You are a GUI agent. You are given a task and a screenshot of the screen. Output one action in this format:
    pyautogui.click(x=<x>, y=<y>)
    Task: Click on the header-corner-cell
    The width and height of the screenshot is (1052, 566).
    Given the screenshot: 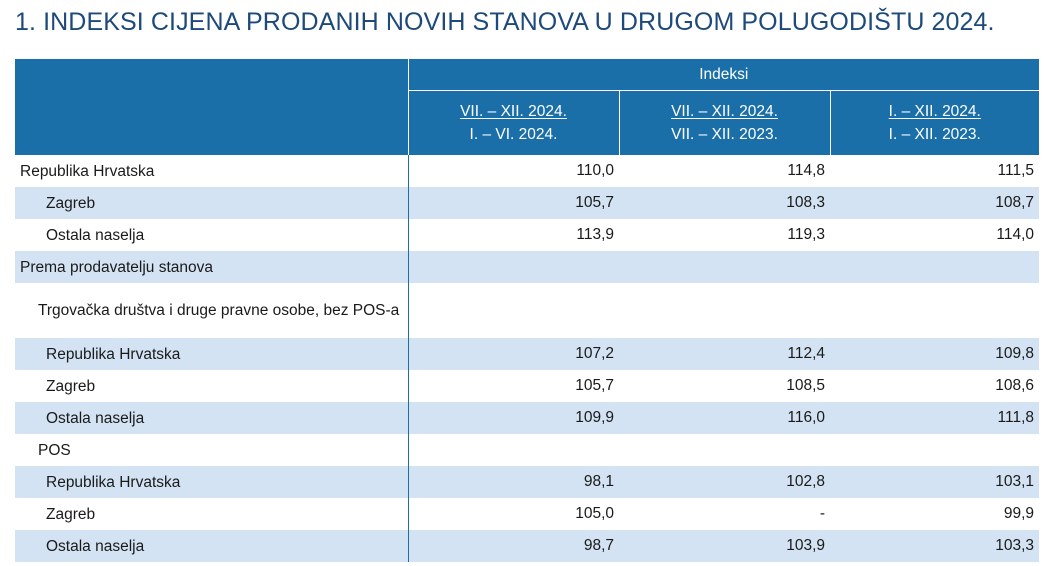 What is the action you would take?
    pyautogui.click(x=212, y=107)
    